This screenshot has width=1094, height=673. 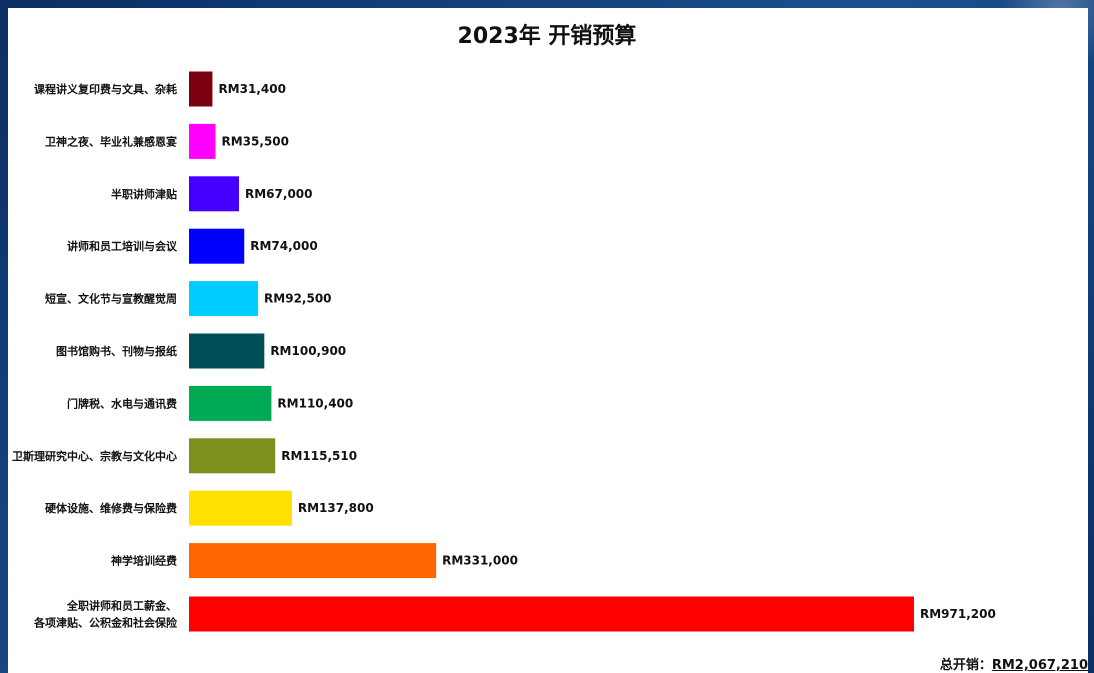 What do you see at coordinates (111, 141) in the screenshot?
I see `category-label-1: 卫神之夜、毕业礼兼感恩宴` at bounding box center [111, 141].